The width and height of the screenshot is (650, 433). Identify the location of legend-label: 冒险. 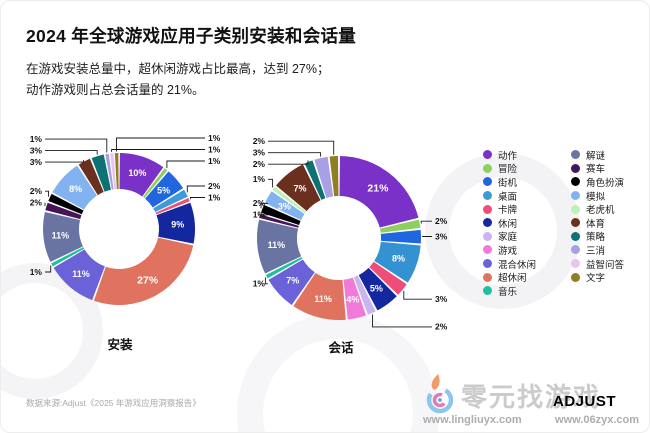
(508, 170).